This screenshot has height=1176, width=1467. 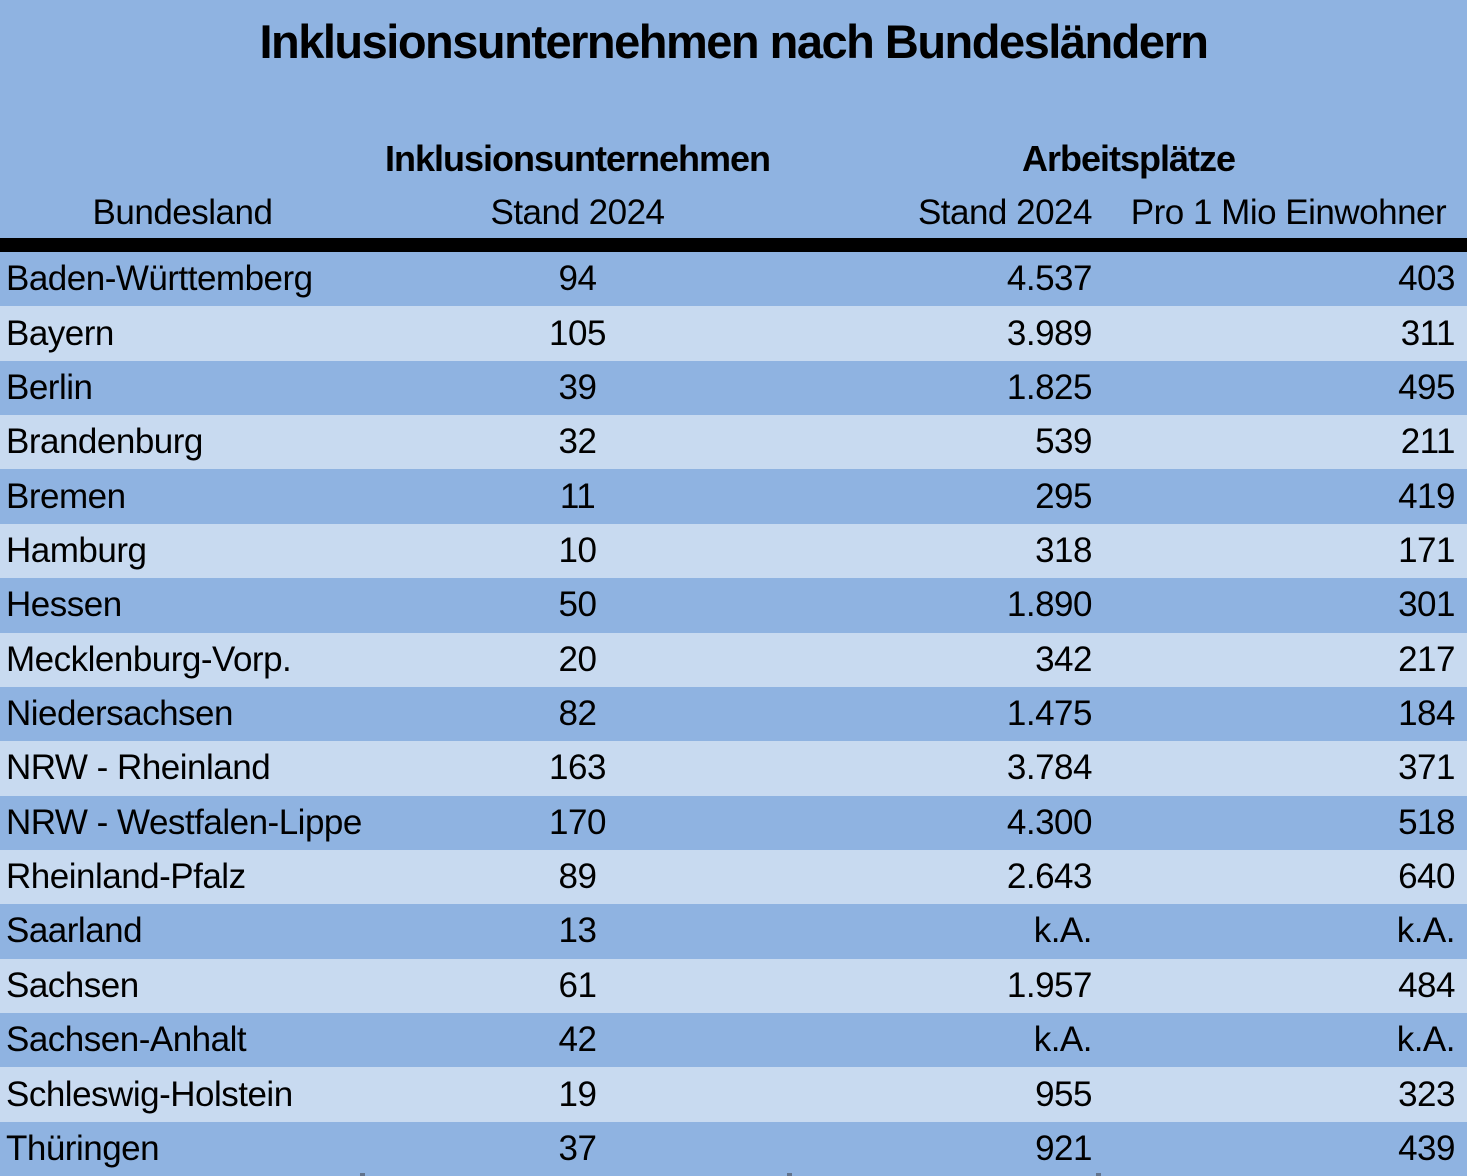 What do you see at coordinates (733, 333) in the screenshot?
I see `table-row: Bayern 105 3.989 311` at bounding box center [733, 333].